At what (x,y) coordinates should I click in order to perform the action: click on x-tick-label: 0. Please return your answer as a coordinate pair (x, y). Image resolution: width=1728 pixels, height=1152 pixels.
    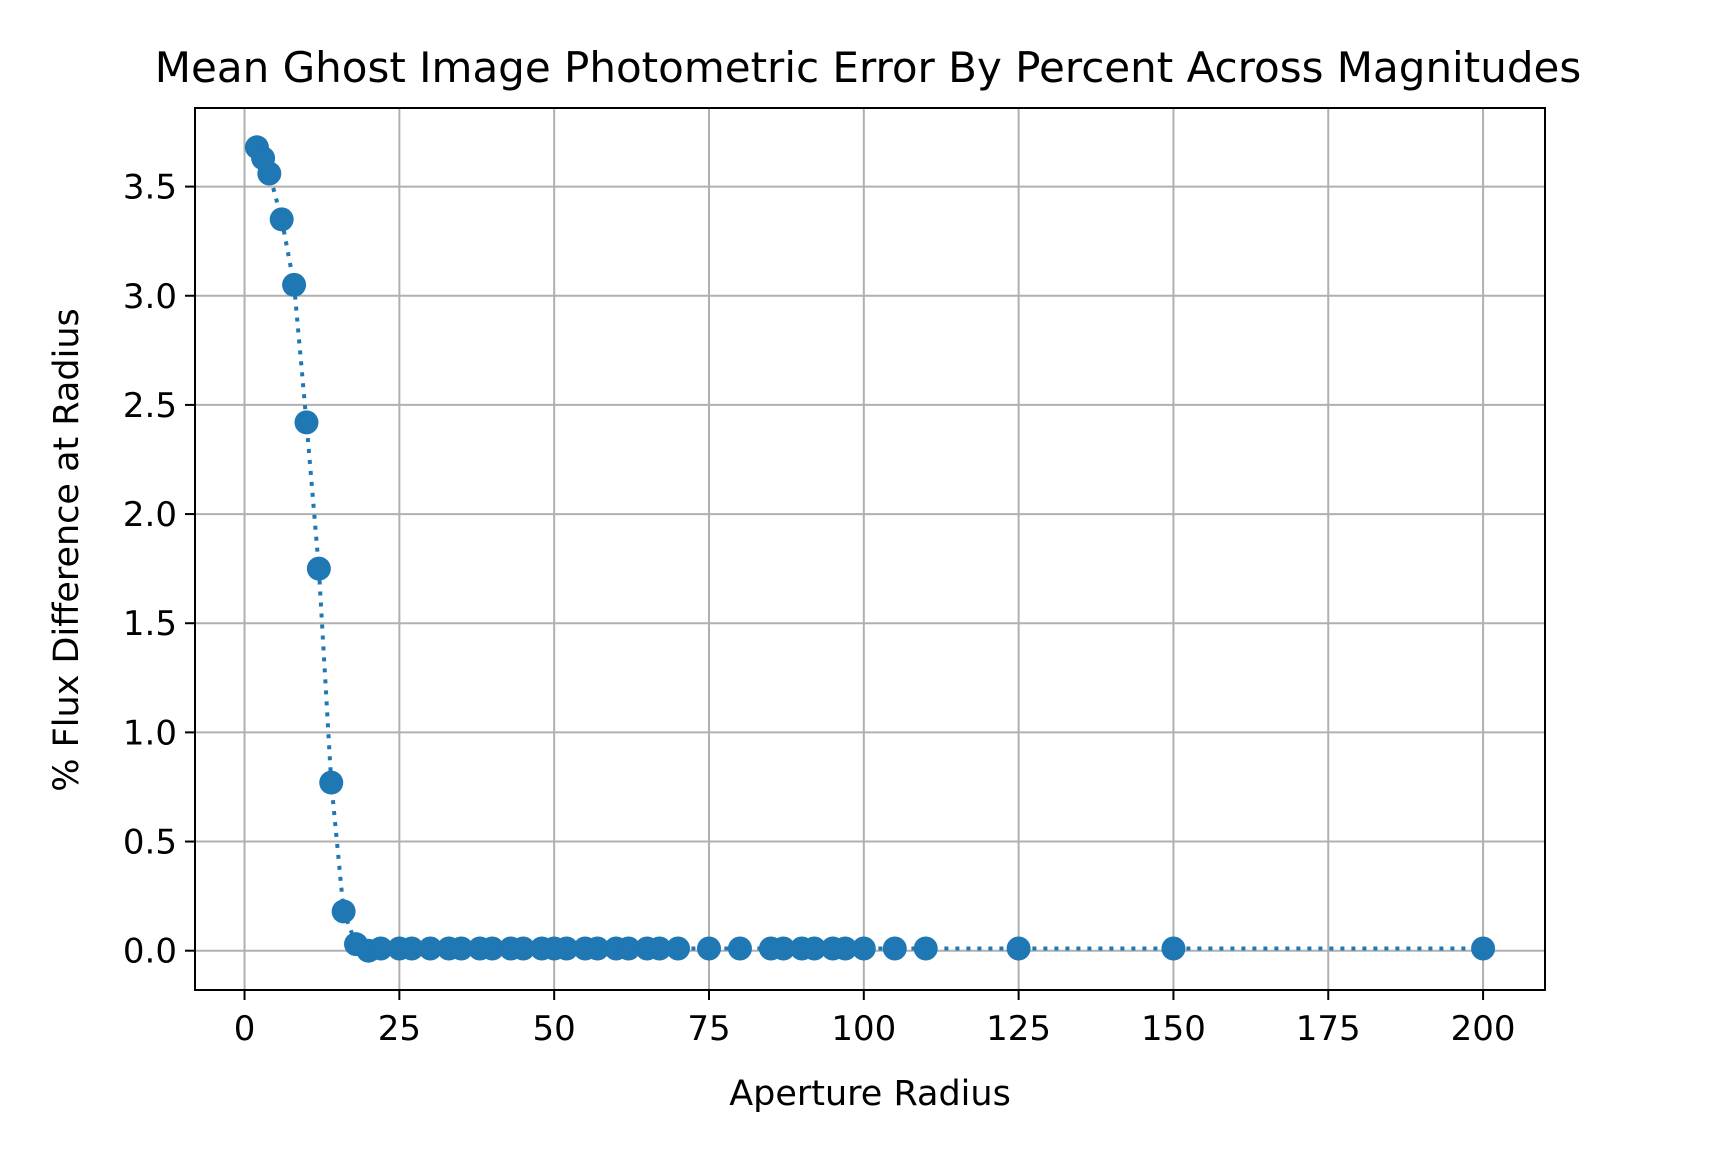
    Looking at the image, I should click on (245, 1029).